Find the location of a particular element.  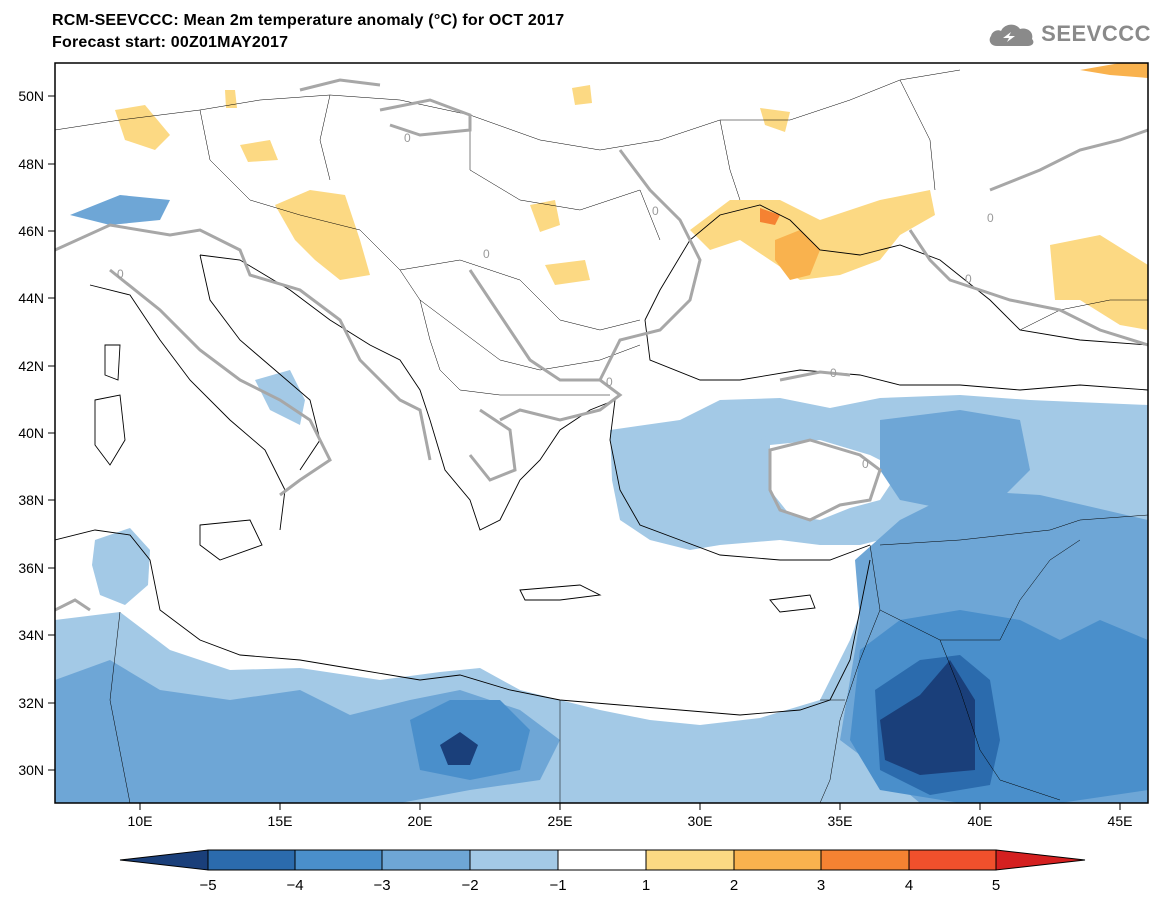

lat-label: 34N is located at coordinates (31, 635).